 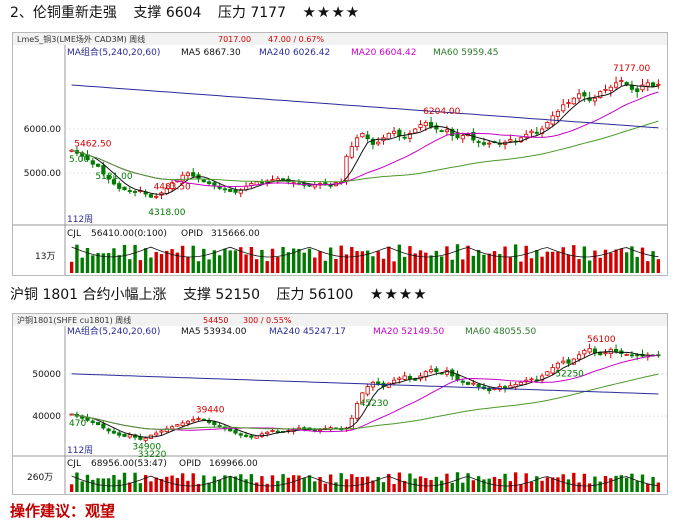 I want to click on chart2-ma-group: MA组合(5,240,20,60), so click(x=113, y=331).